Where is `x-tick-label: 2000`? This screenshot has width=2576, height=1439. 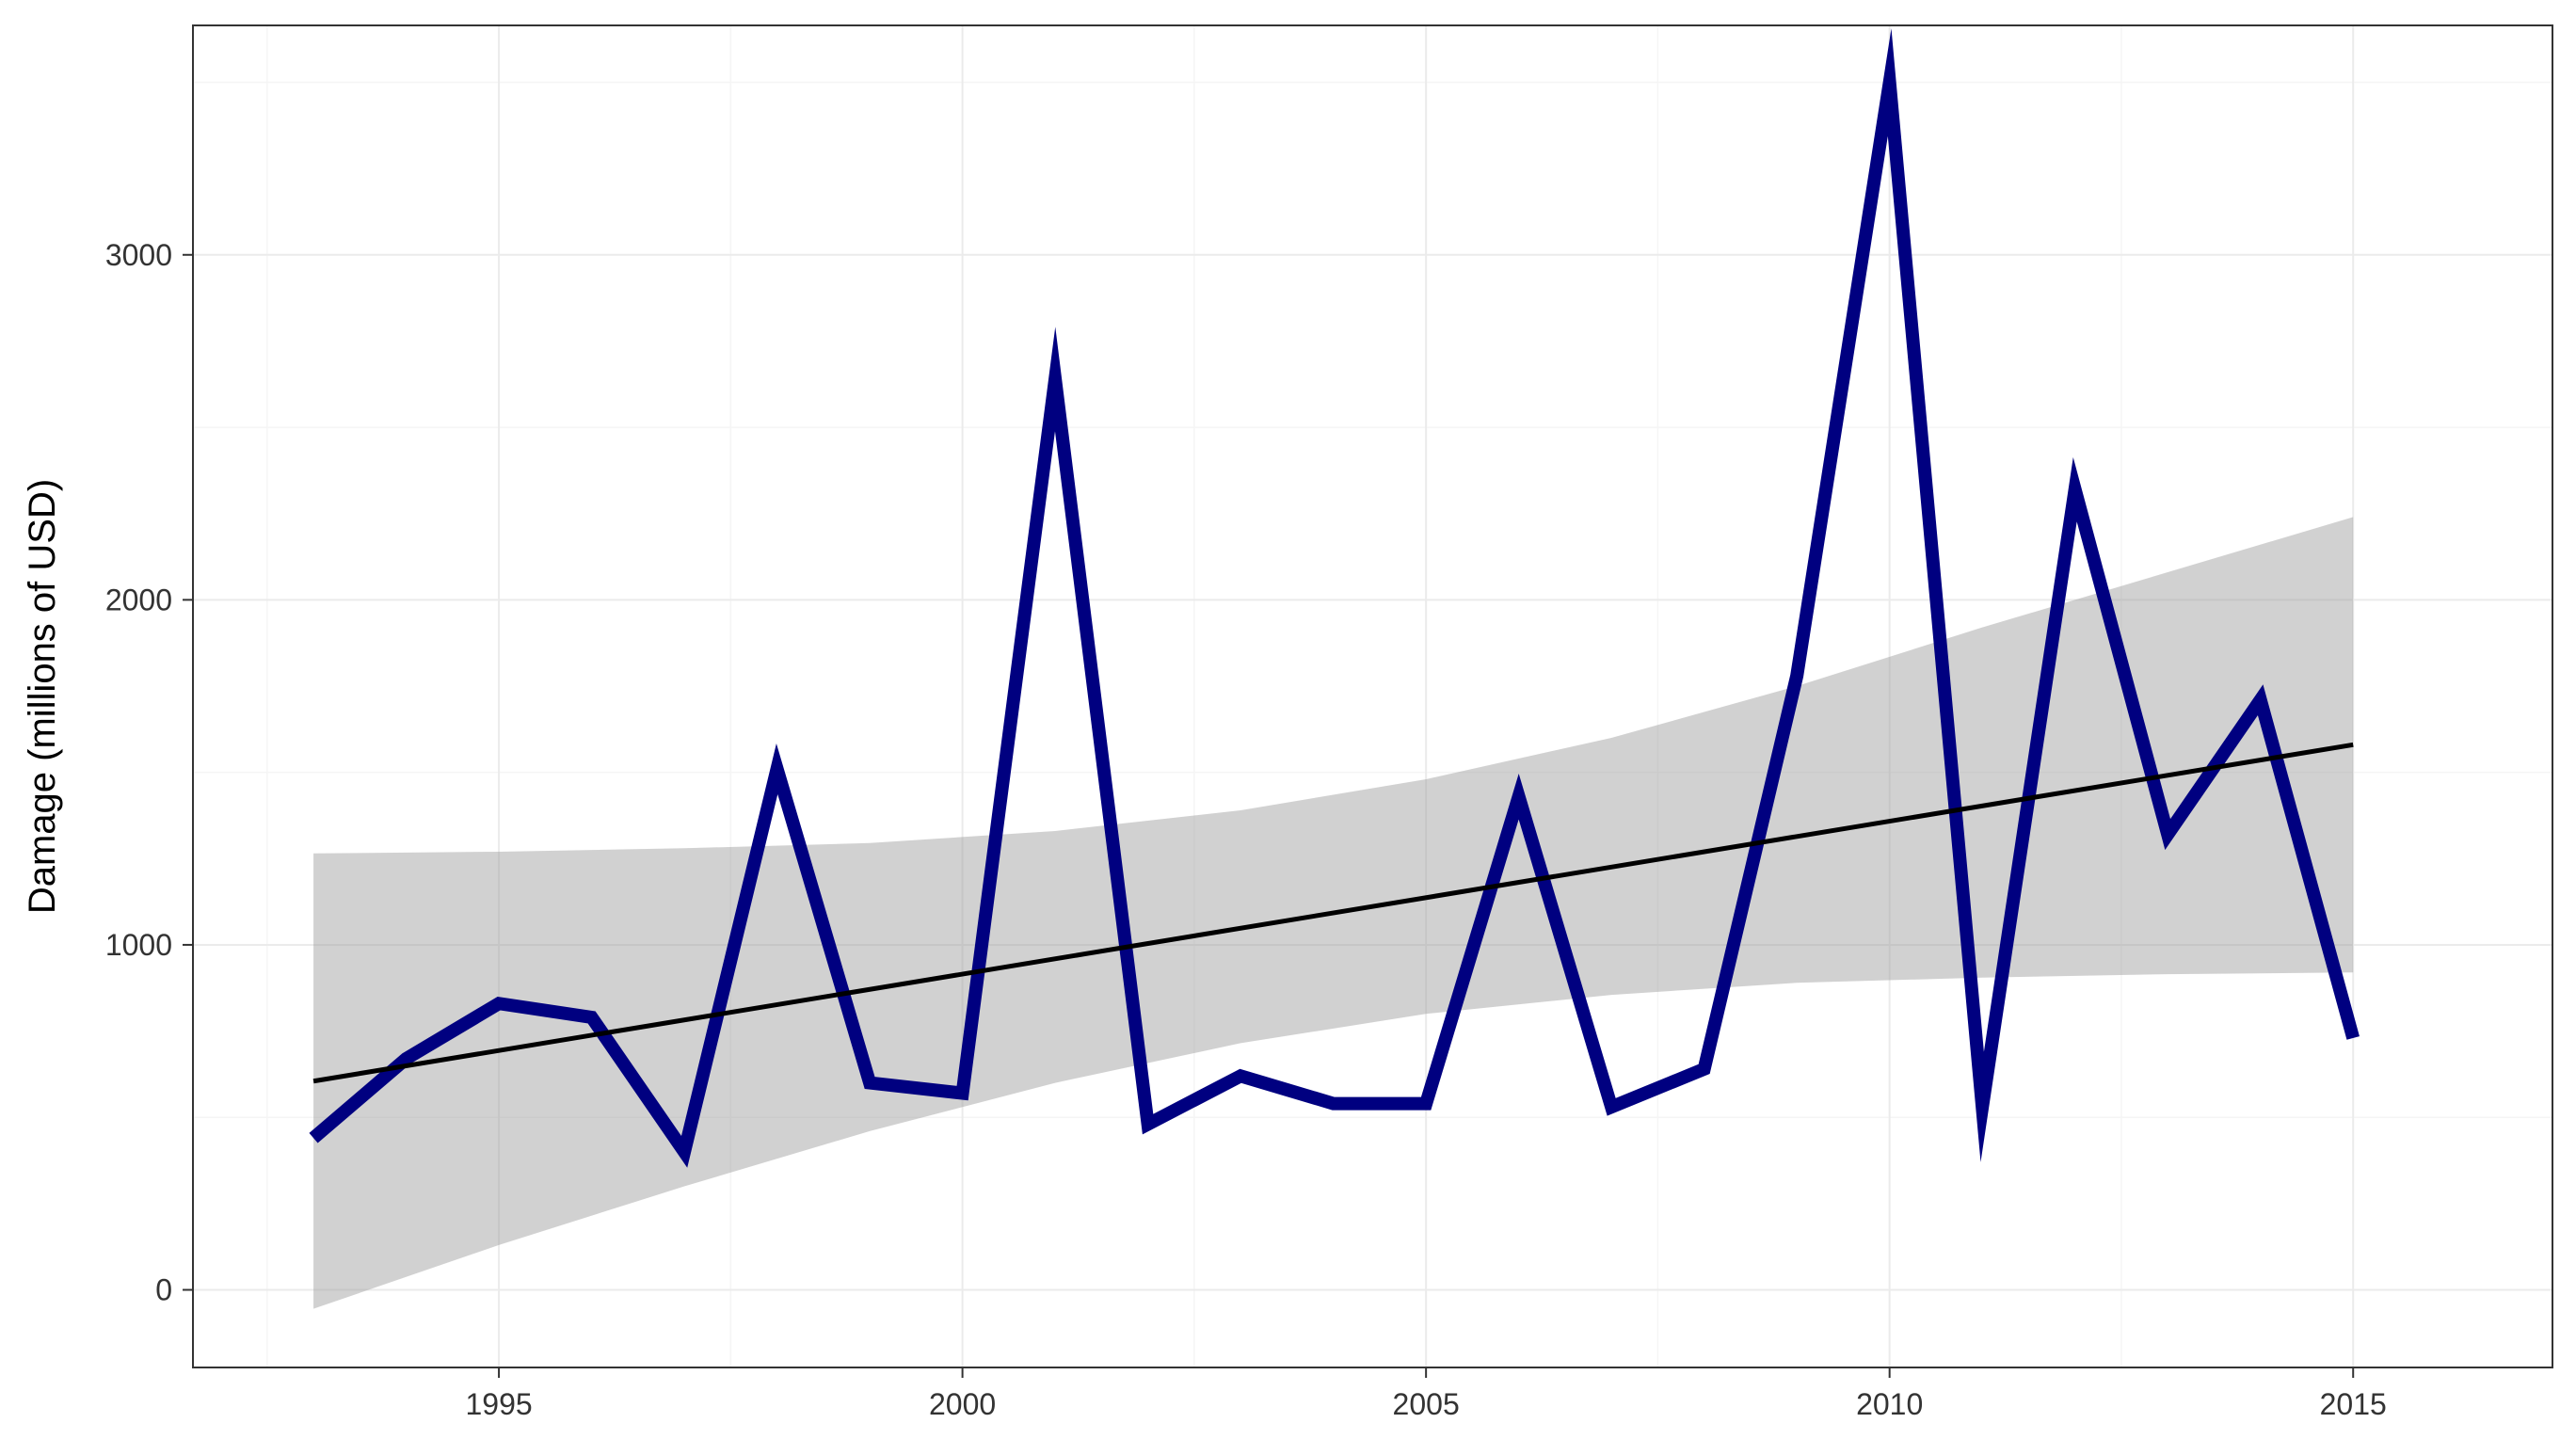
x-tick-label: 2000 is located at coordinates (962, 1404).